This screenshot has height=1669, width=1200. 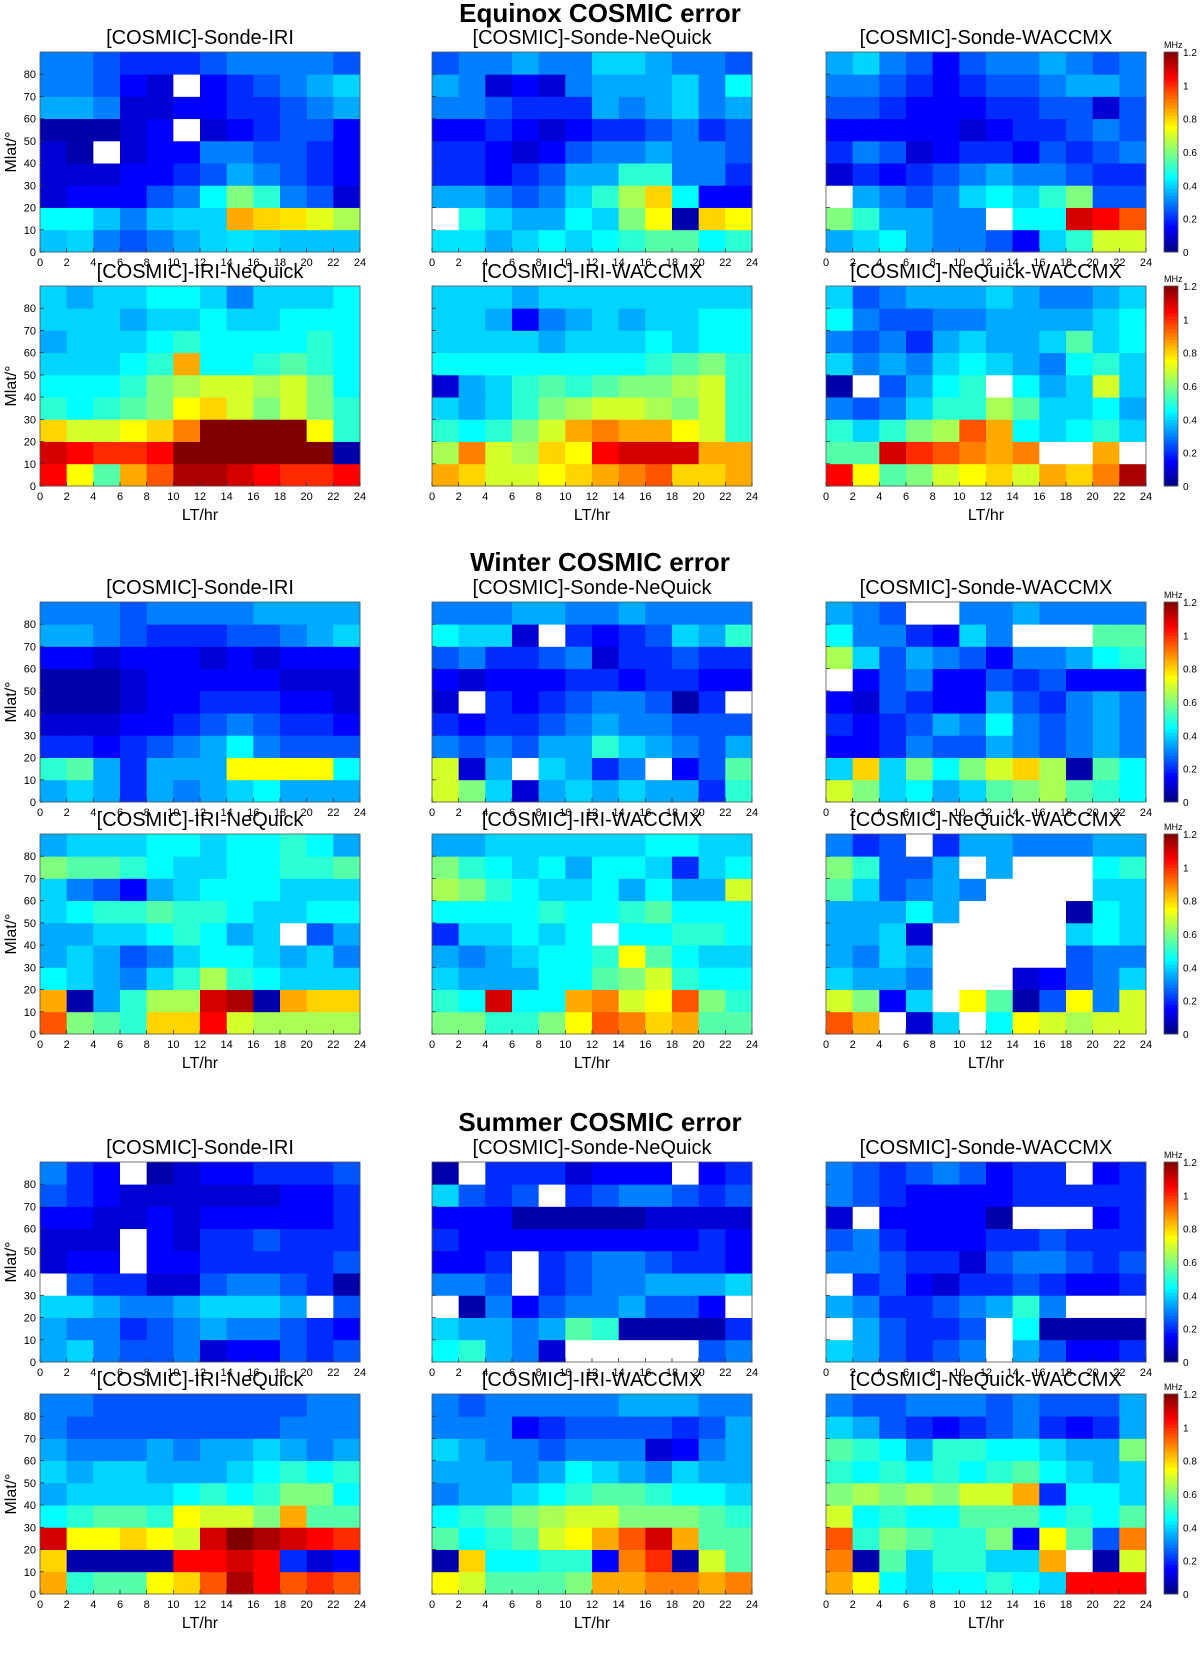 I want to click on x-tick-label: 10, so click(x=565, y=497).